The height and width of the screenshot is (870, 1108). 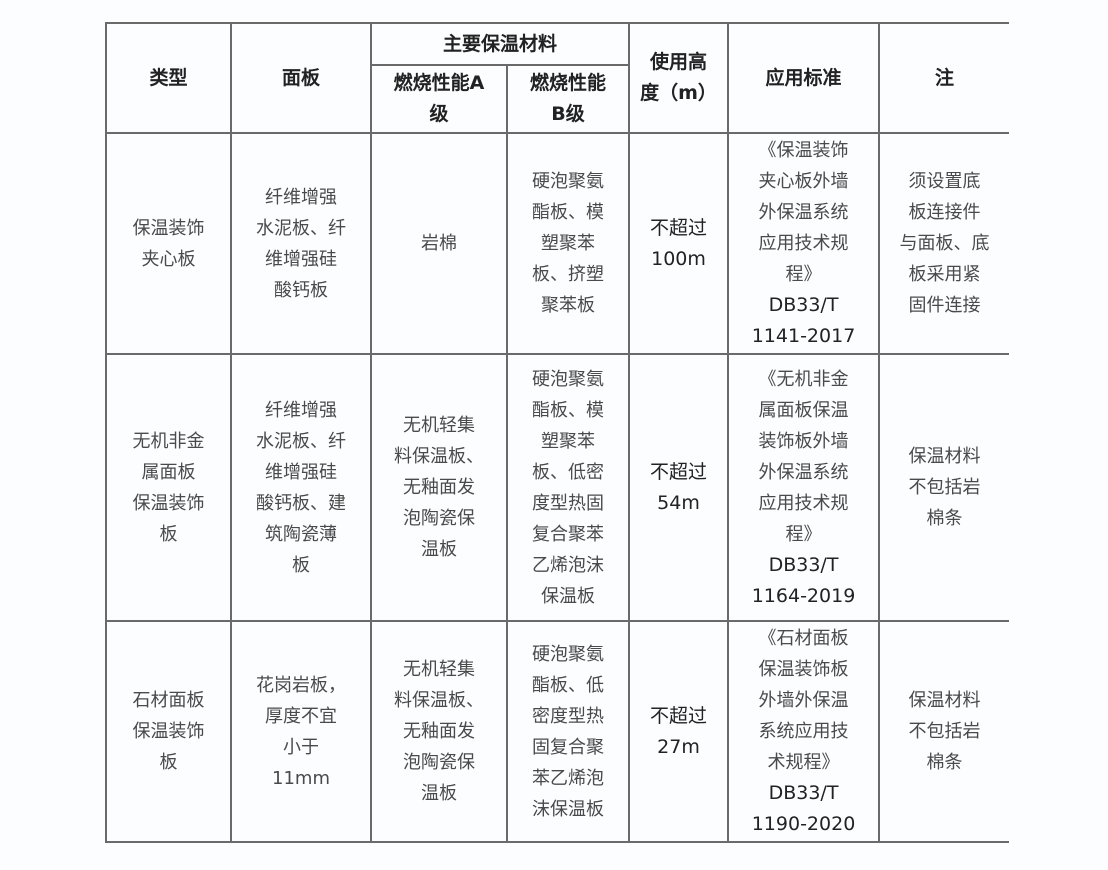 I want to click on cell-type: 保温装饰 夹心板, so click(x=168, y=243).